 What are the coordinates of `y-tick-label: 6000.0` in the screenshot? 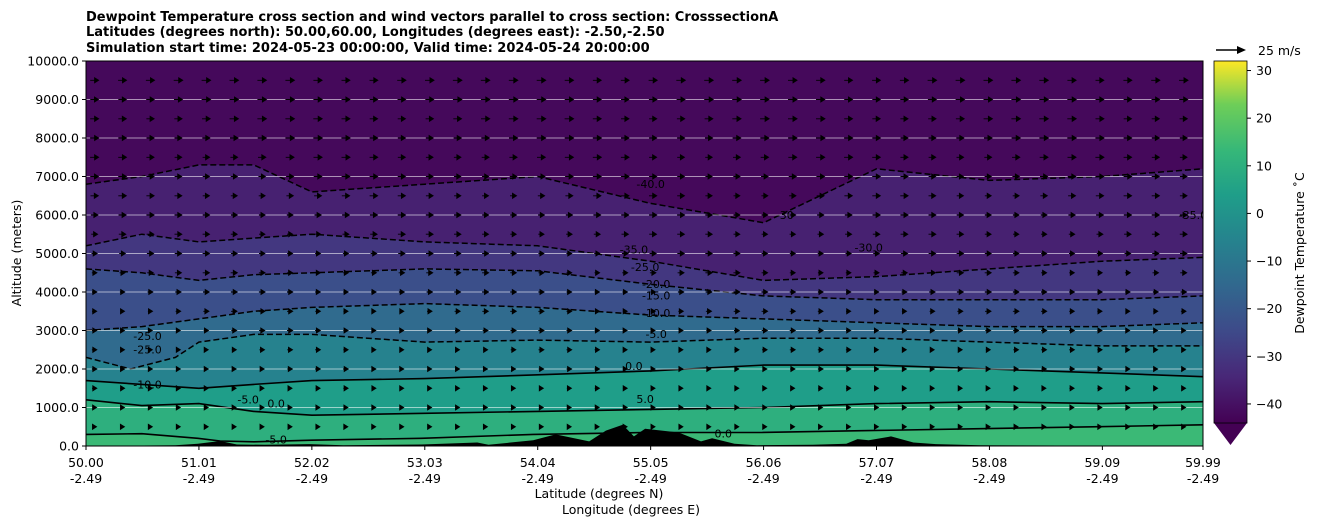 It's located at (57, 215).